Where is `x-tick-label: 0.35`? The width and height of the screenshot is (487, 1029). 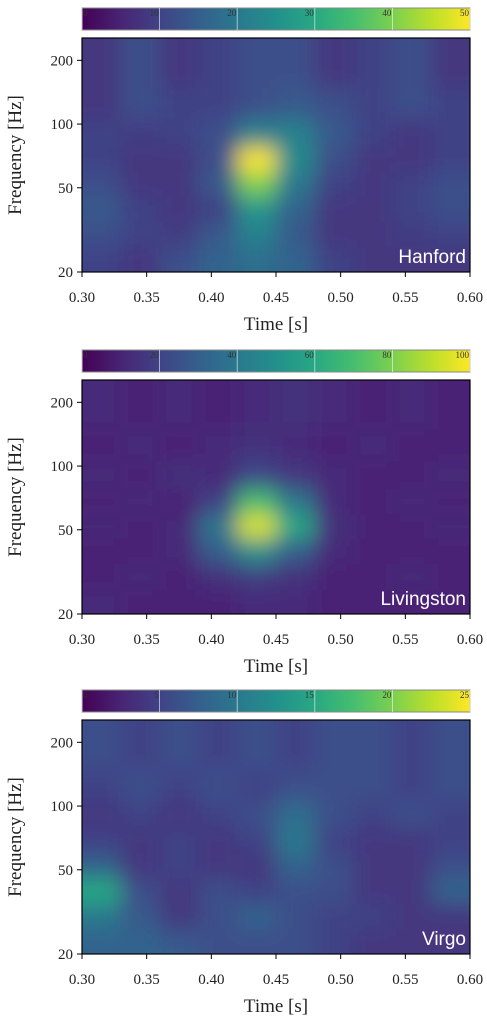
x-tick-label: 0.35 is located at coordinates (147, 980).